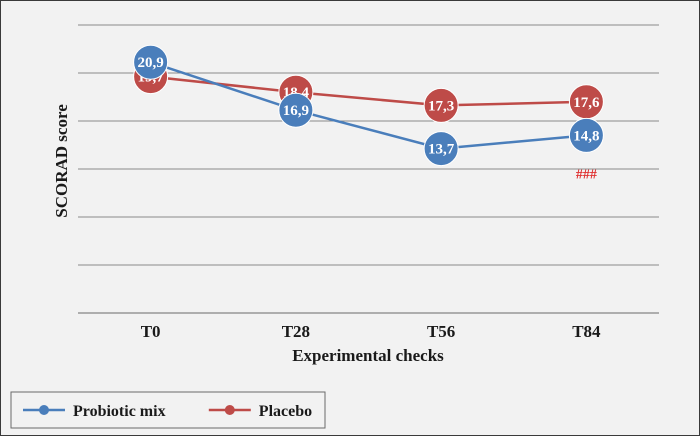 This screenshot has height=436, width=700. I want to click on x-tick-label: T84, so click(586, 331).